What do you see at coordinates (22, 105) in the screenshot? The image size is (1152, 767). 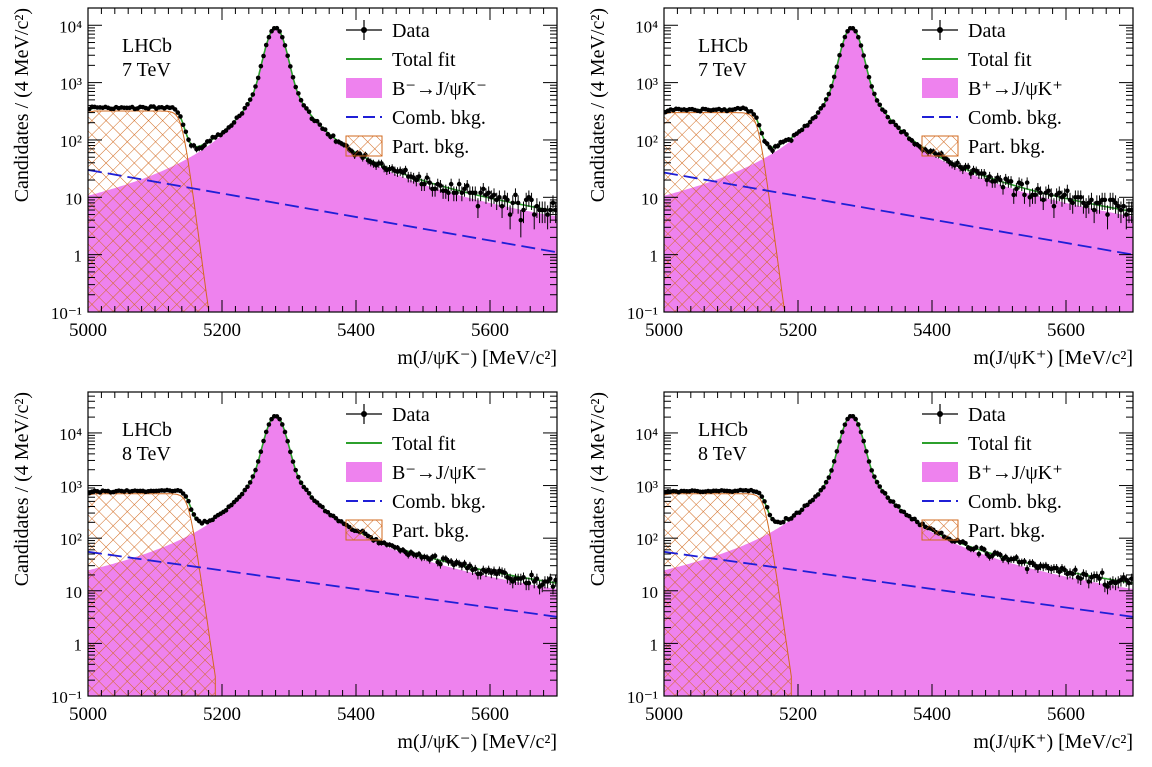 I see `y-axis-label: Candidates / (4 MeV/c²)` at bounding box center [22, 105].